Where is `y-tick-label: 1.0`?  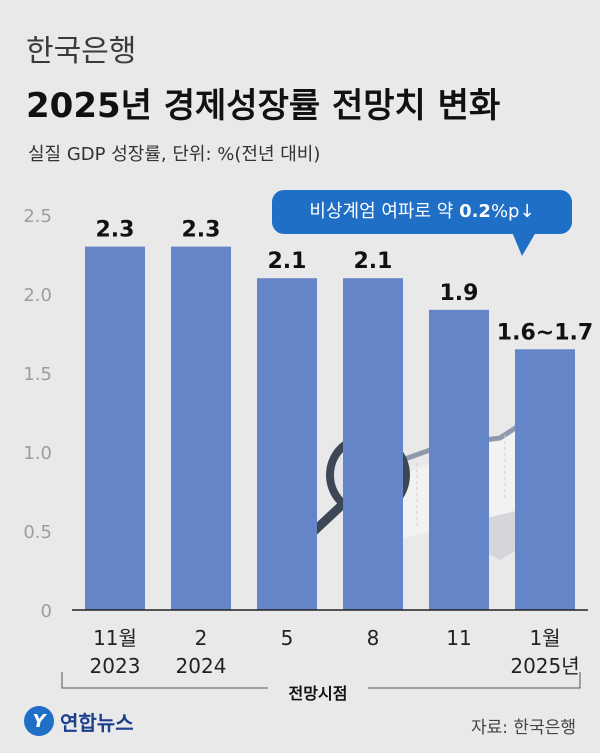
y-tick-label: 1.0 is located at coordinates (37, 453).